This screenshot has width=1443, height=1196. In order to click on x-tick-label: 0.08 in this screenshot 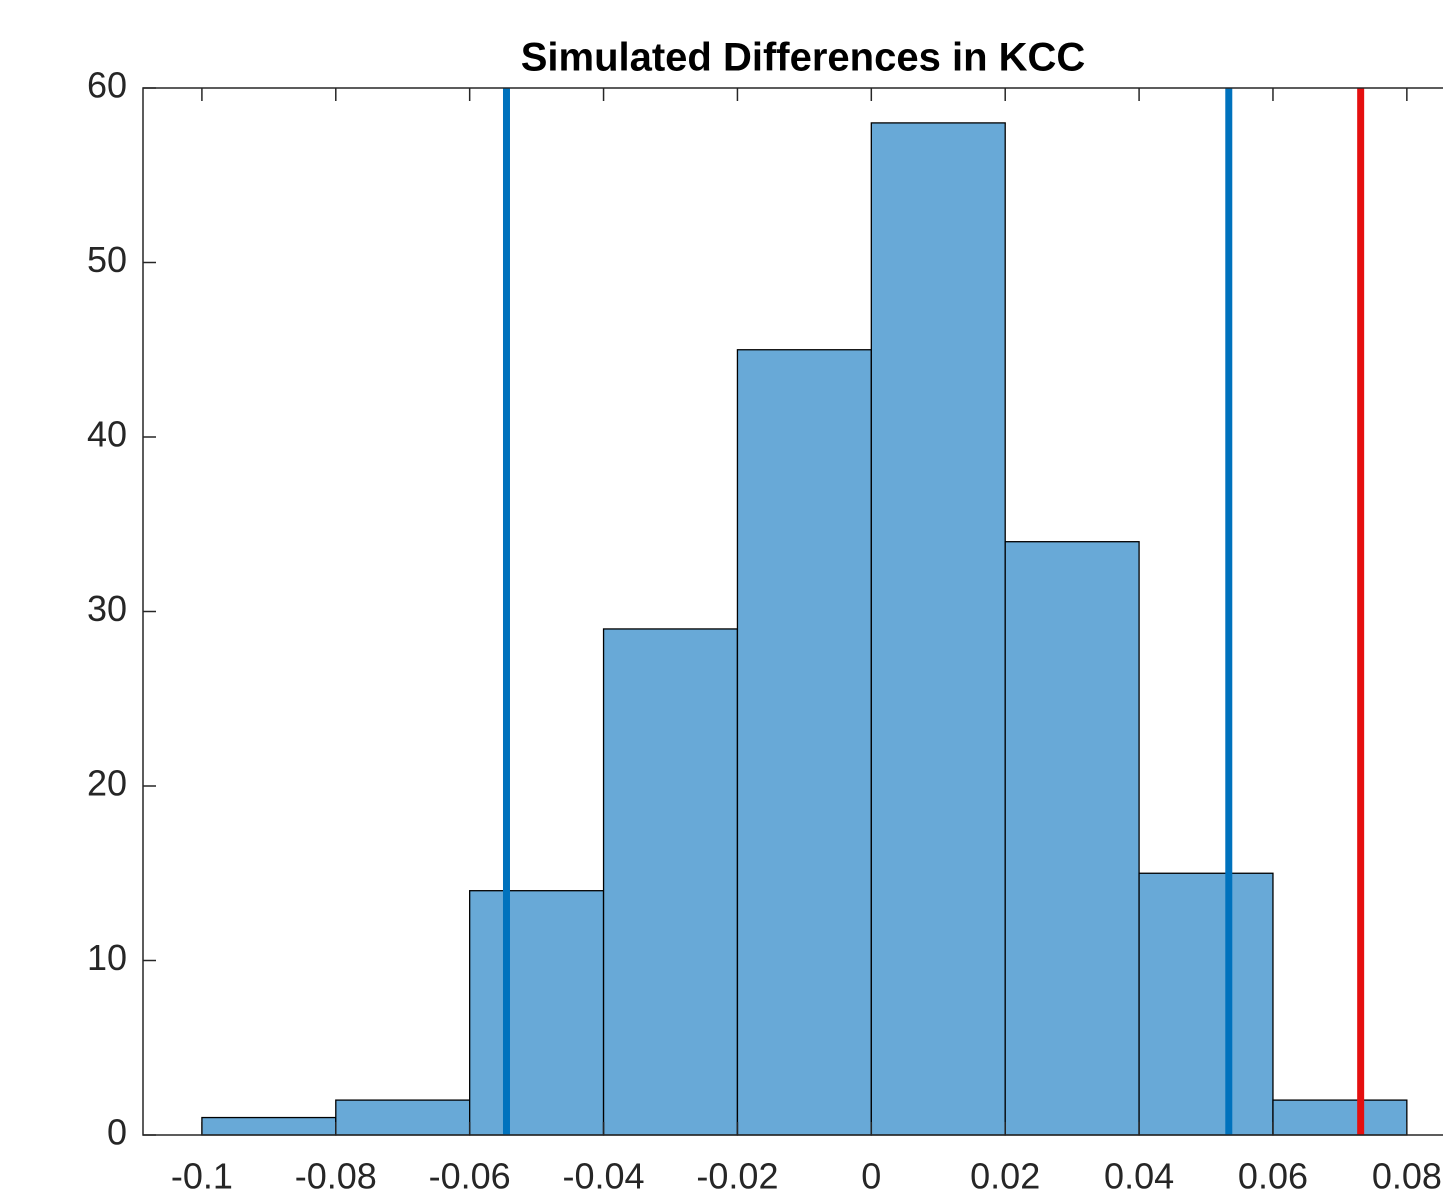, I will do `click(1407, 1176)`.